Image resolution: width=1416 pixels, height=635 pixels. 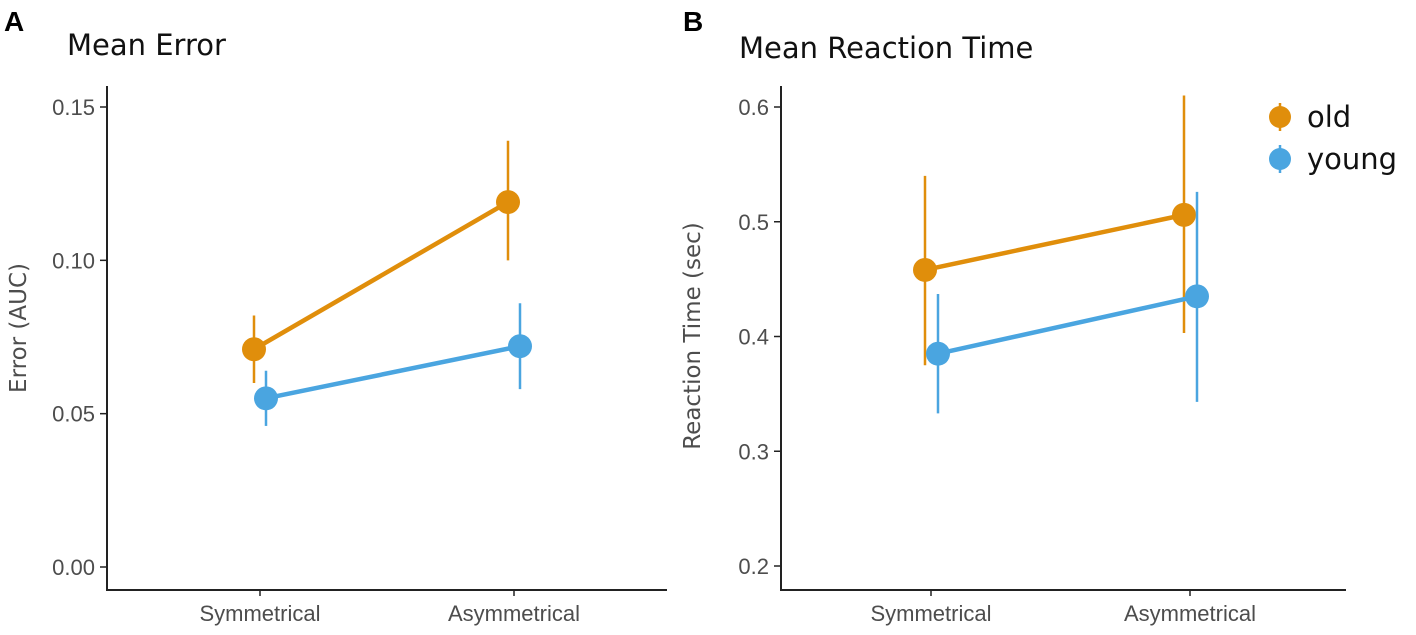 What do you see at coordinates (1054, 242) in the screenshot?
I see `panel-b-line-old` at bounding box center [1054, 242].